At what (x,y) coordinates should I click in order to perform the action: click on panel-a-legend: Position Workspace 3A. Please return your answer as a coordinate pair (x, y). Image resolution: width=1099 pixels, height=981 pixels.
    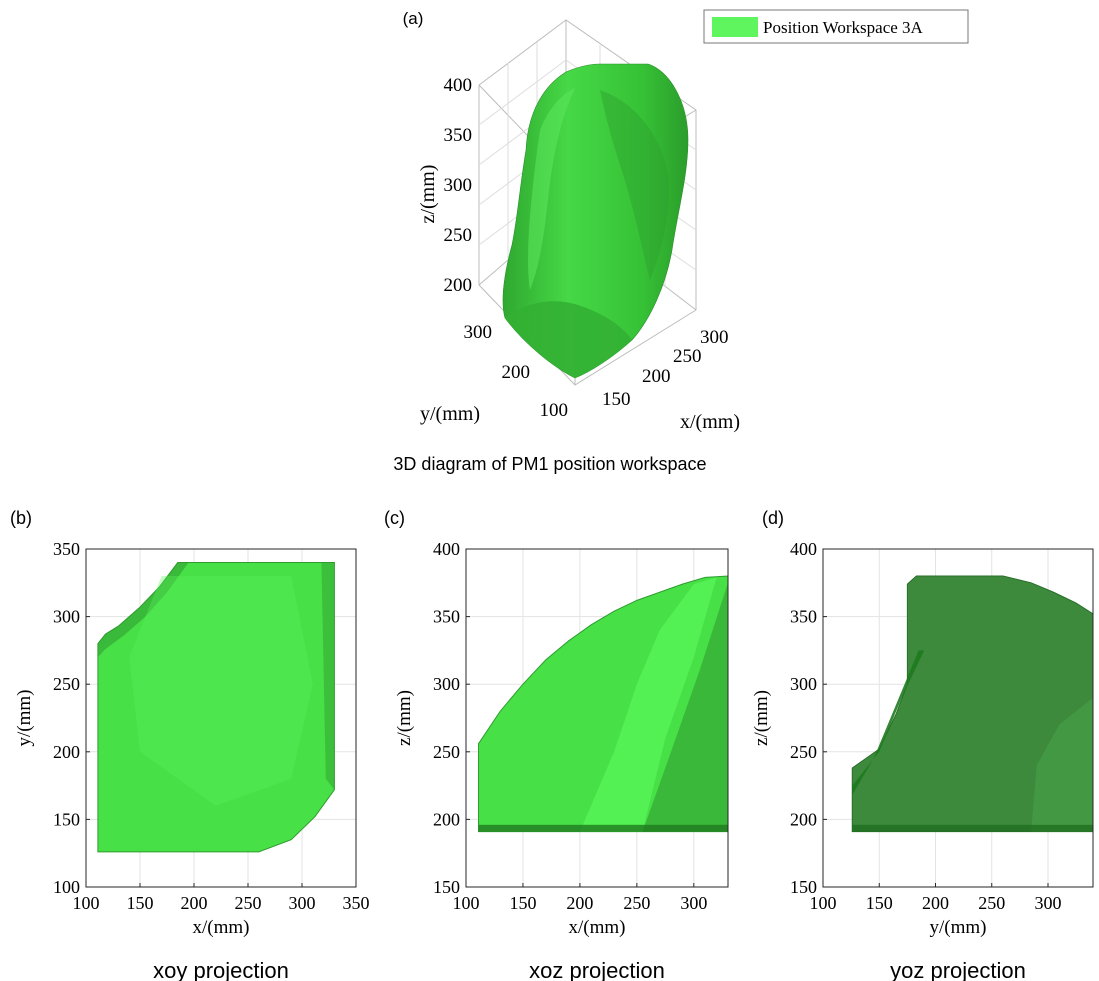
    Looking at the image, I should click on (836, 26).